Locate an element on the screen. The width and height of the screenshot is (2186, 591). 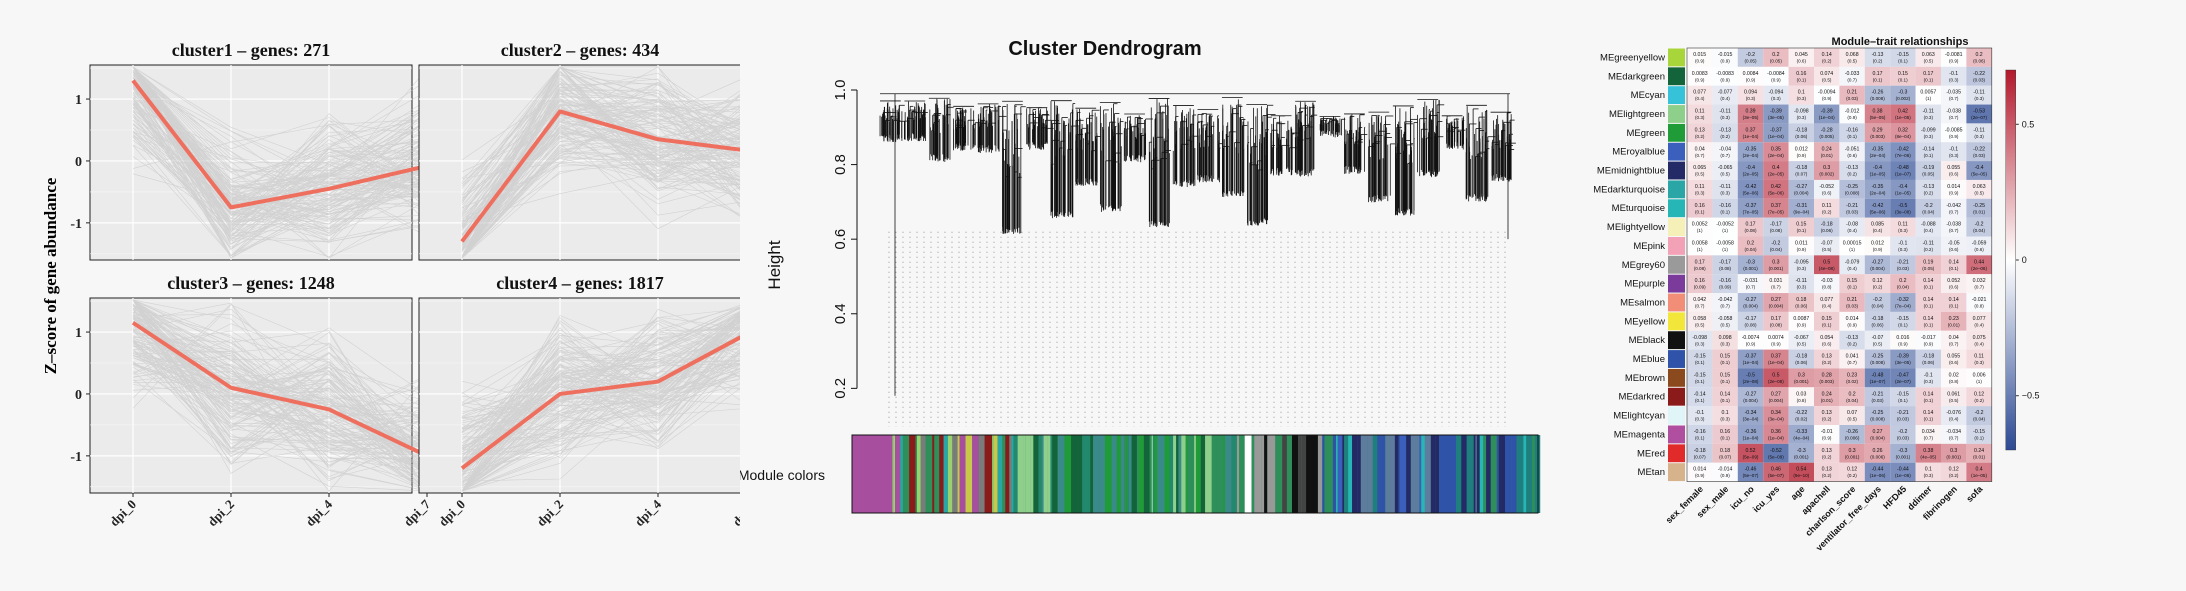
cell-pvalue: (1e–05) is located at coordinates (1903, 192).